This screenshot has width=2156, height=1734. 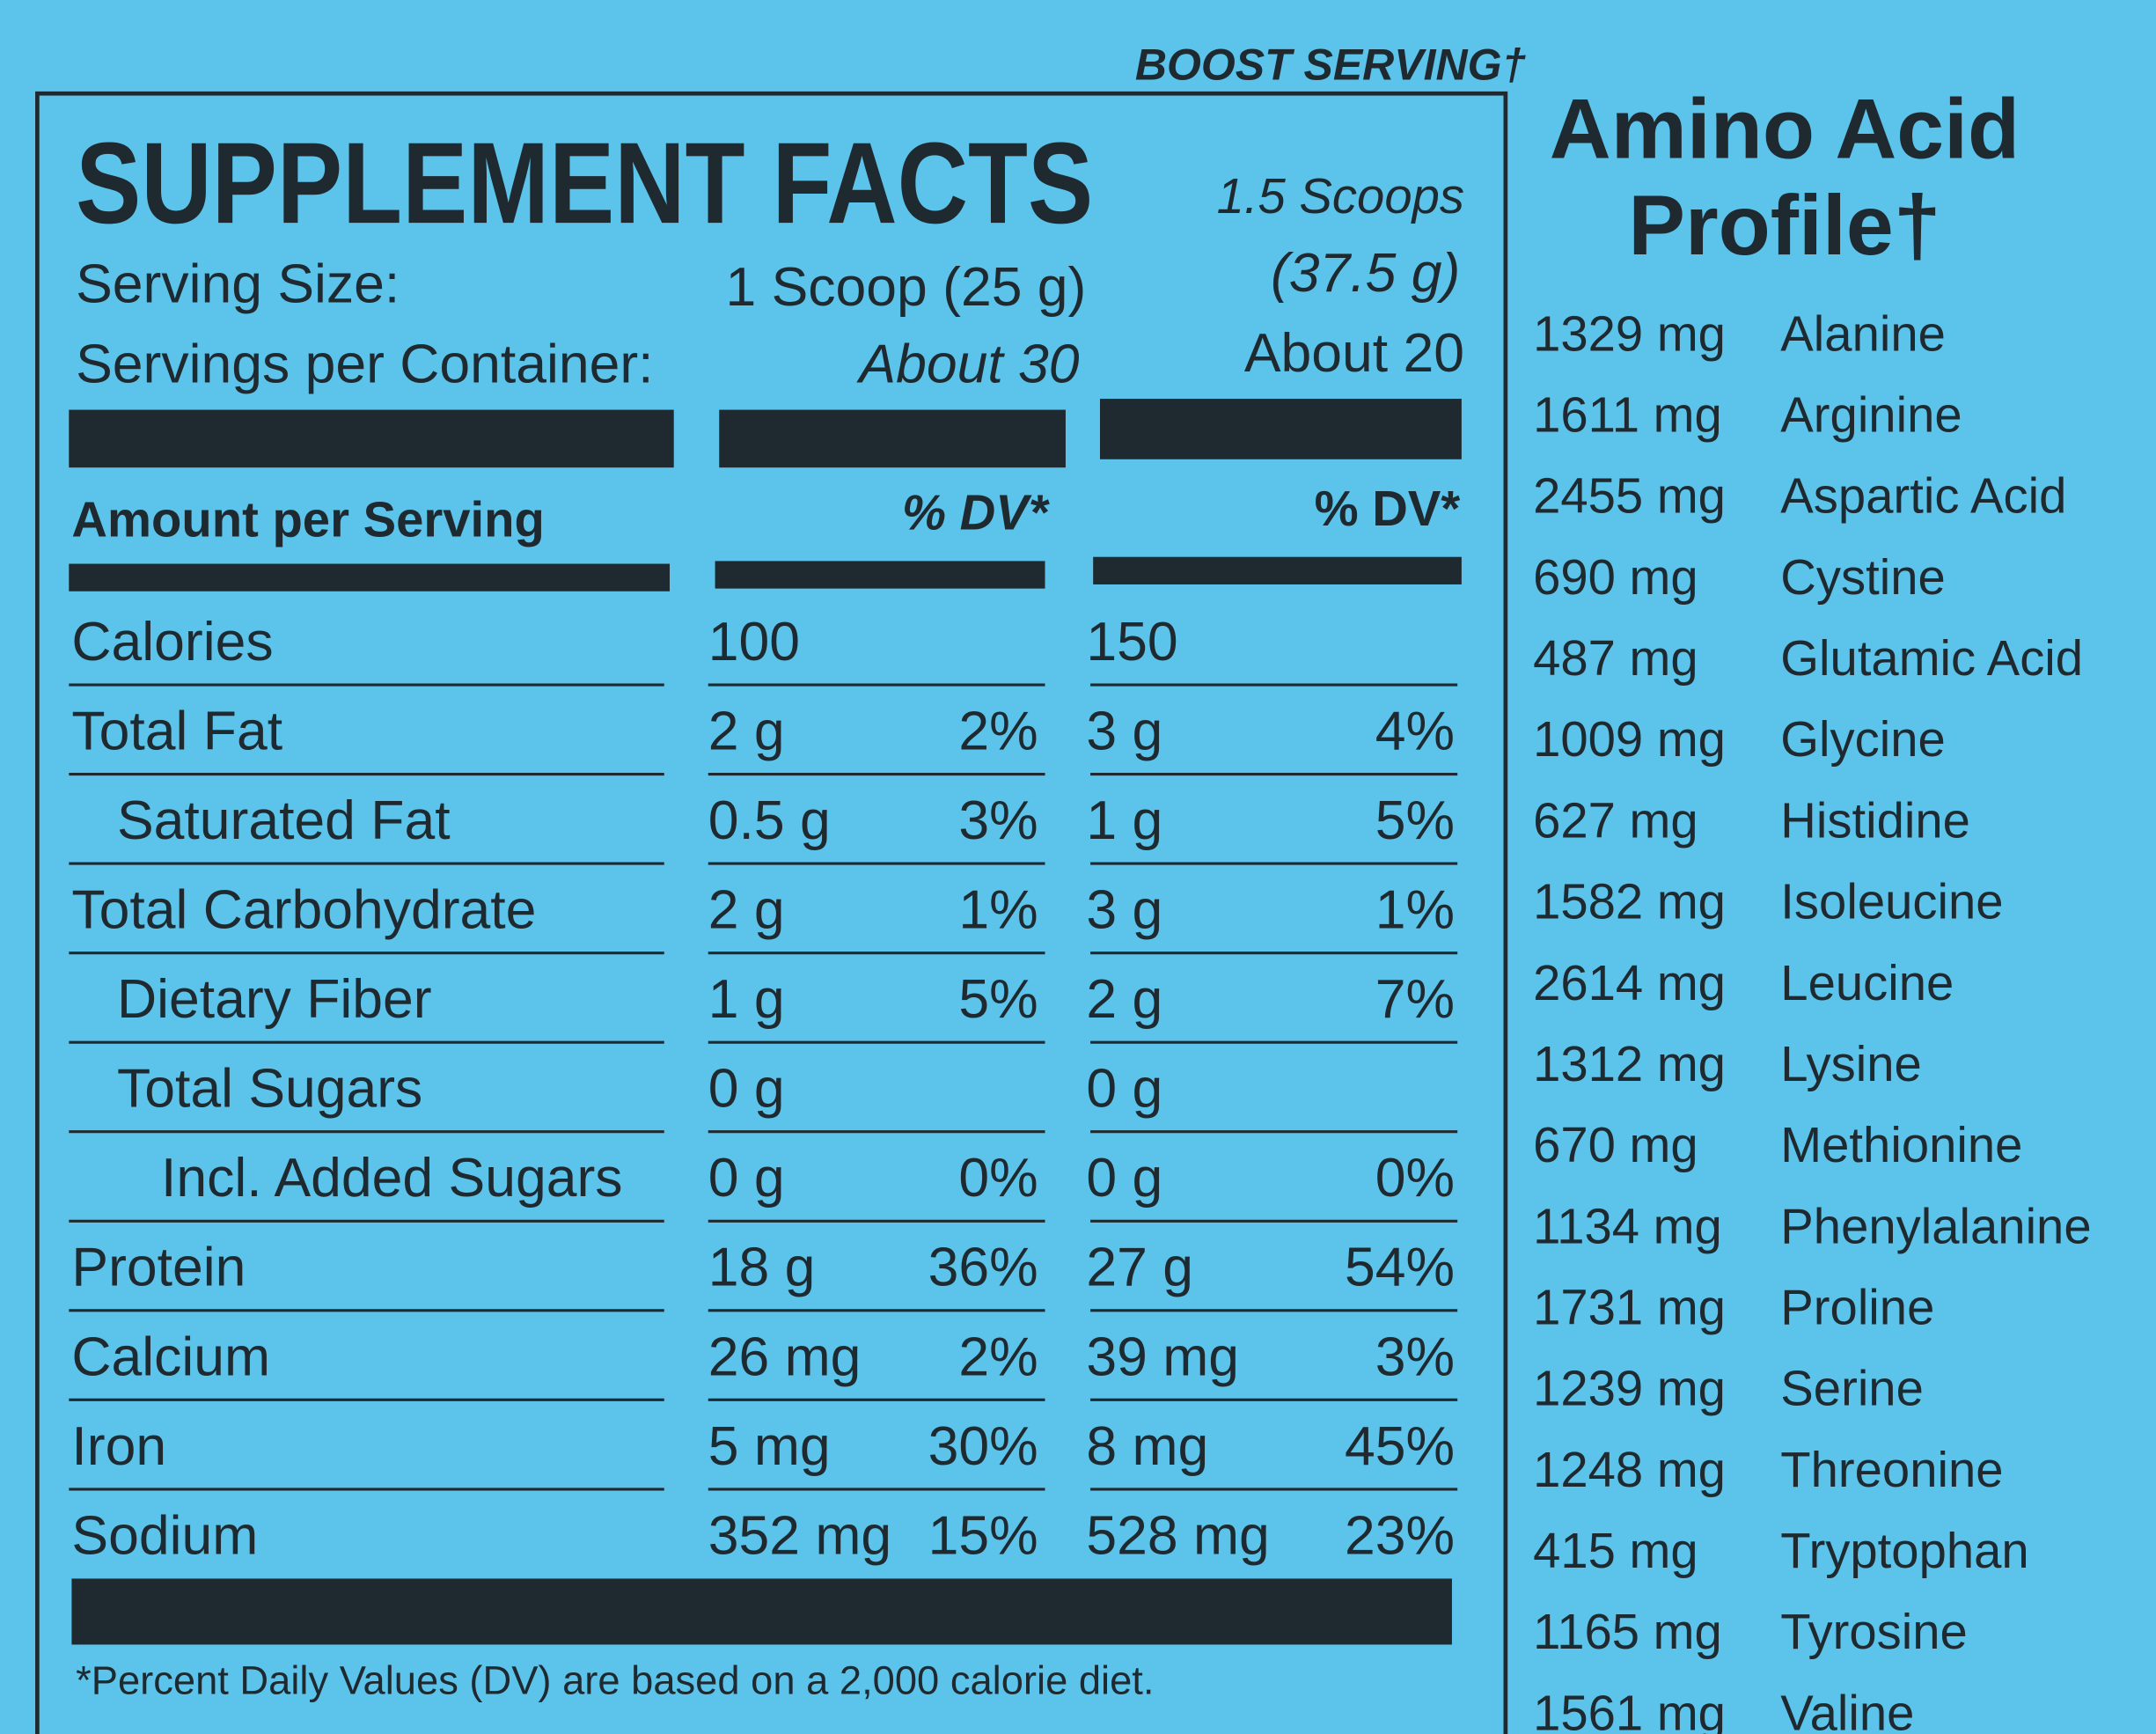 I want to click on serving-size: 1 Scoop (25 g), so click(x=905, y=287).